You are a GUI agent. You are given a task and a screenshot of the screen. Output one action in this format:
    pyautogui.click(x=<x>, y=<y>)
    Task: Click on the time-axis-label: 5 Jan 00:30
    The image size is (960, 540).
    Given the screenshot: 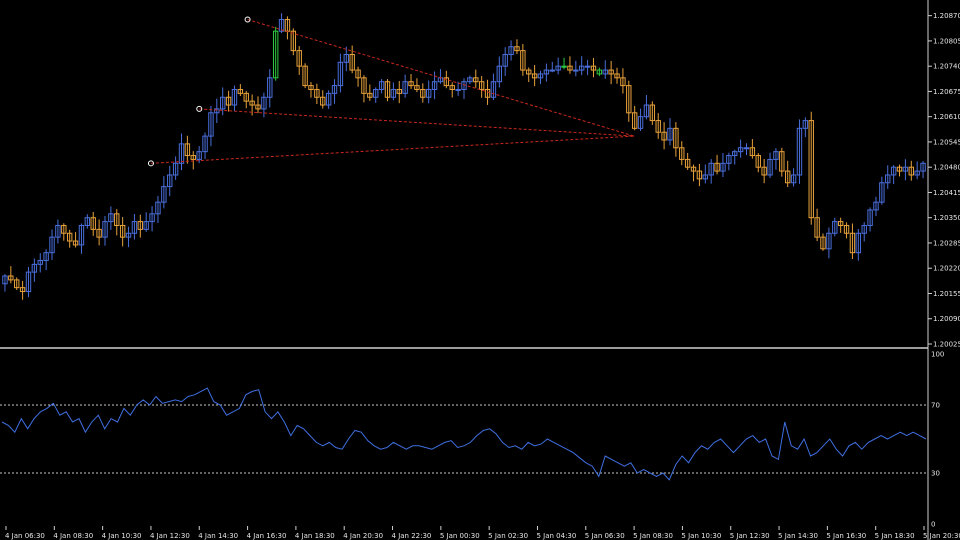 What is the action you would take?
    pyautogui.click(x=460, y=536)
    